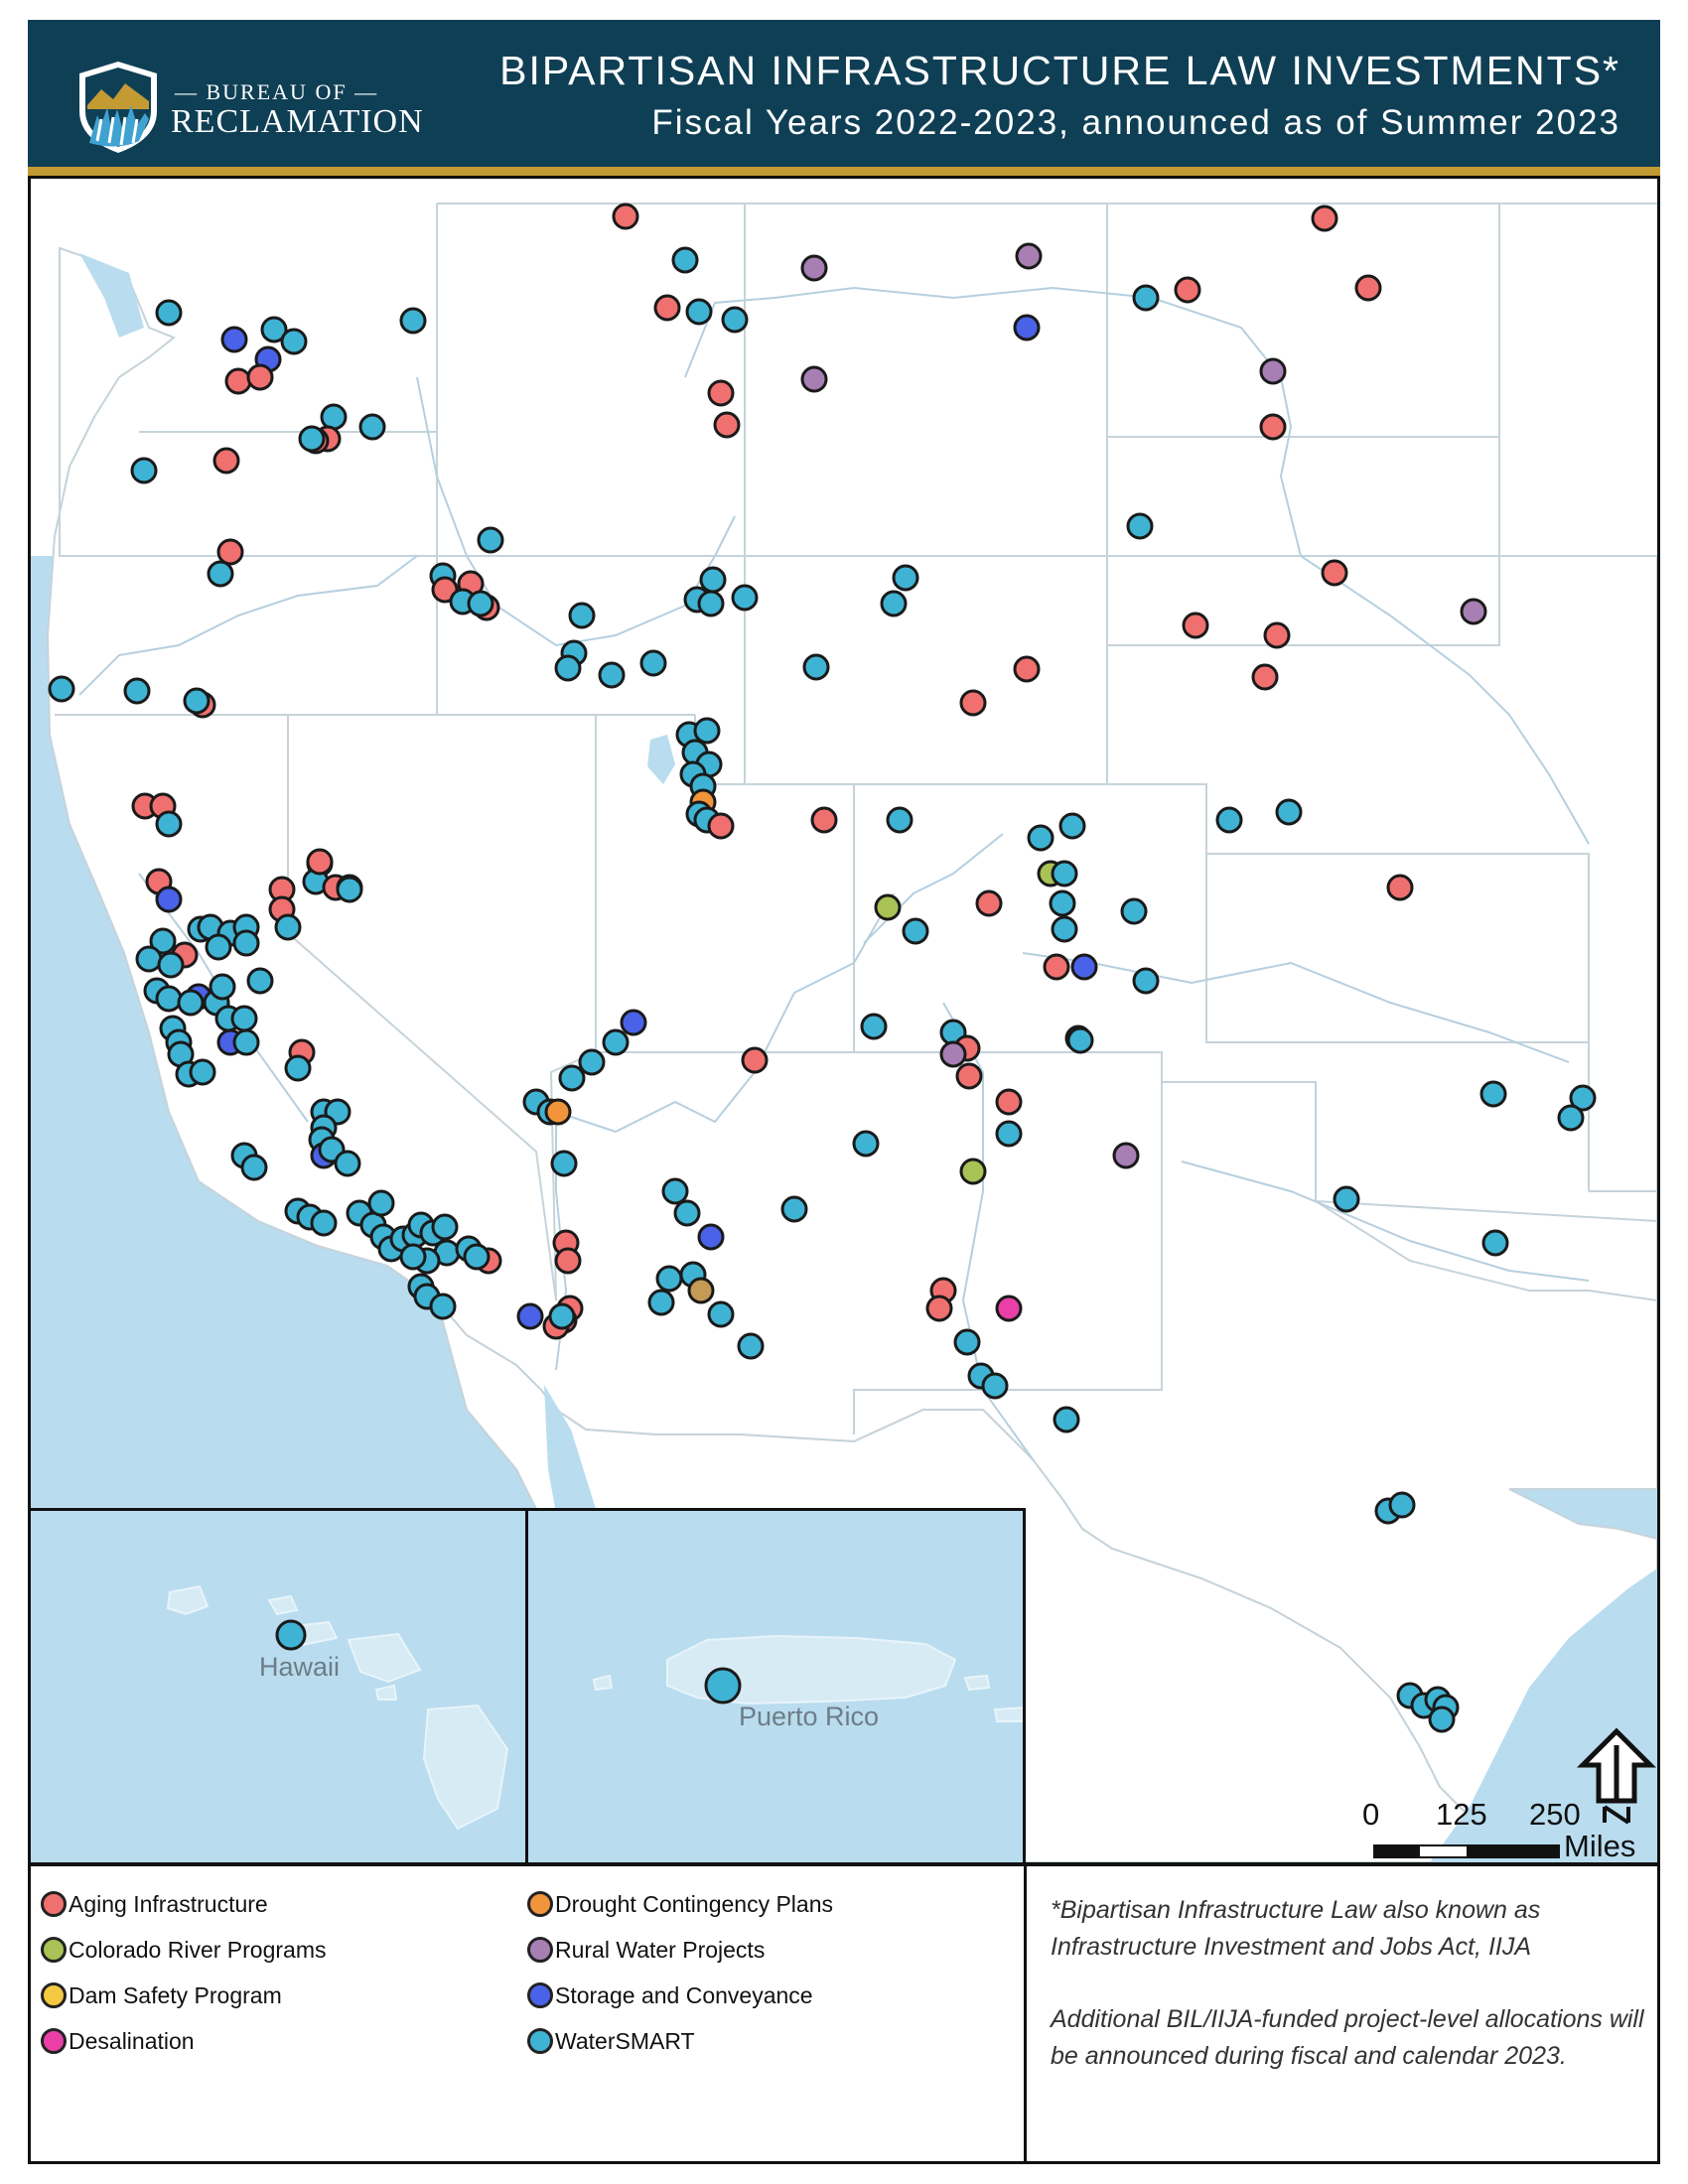  What do you see at coordinates (723, 1686) in the screenshot?
I see `puerto-rico-marker-watersmart` at bounding box center [723, 1686].